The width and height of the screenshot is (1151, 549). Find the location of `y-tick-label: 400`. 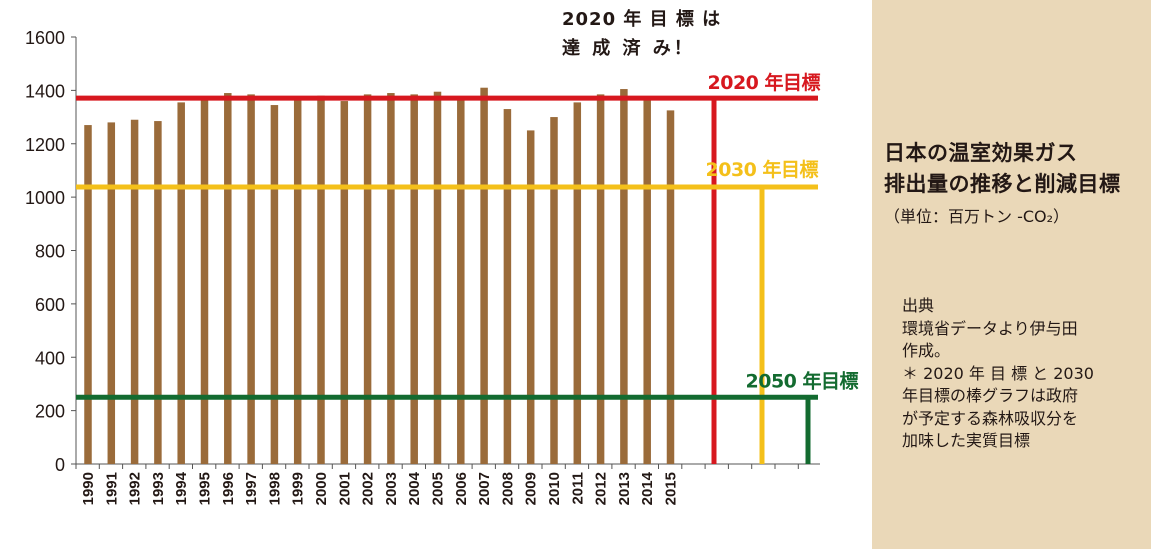

y-tick-label: 400 is located at coordinates (50, 358).